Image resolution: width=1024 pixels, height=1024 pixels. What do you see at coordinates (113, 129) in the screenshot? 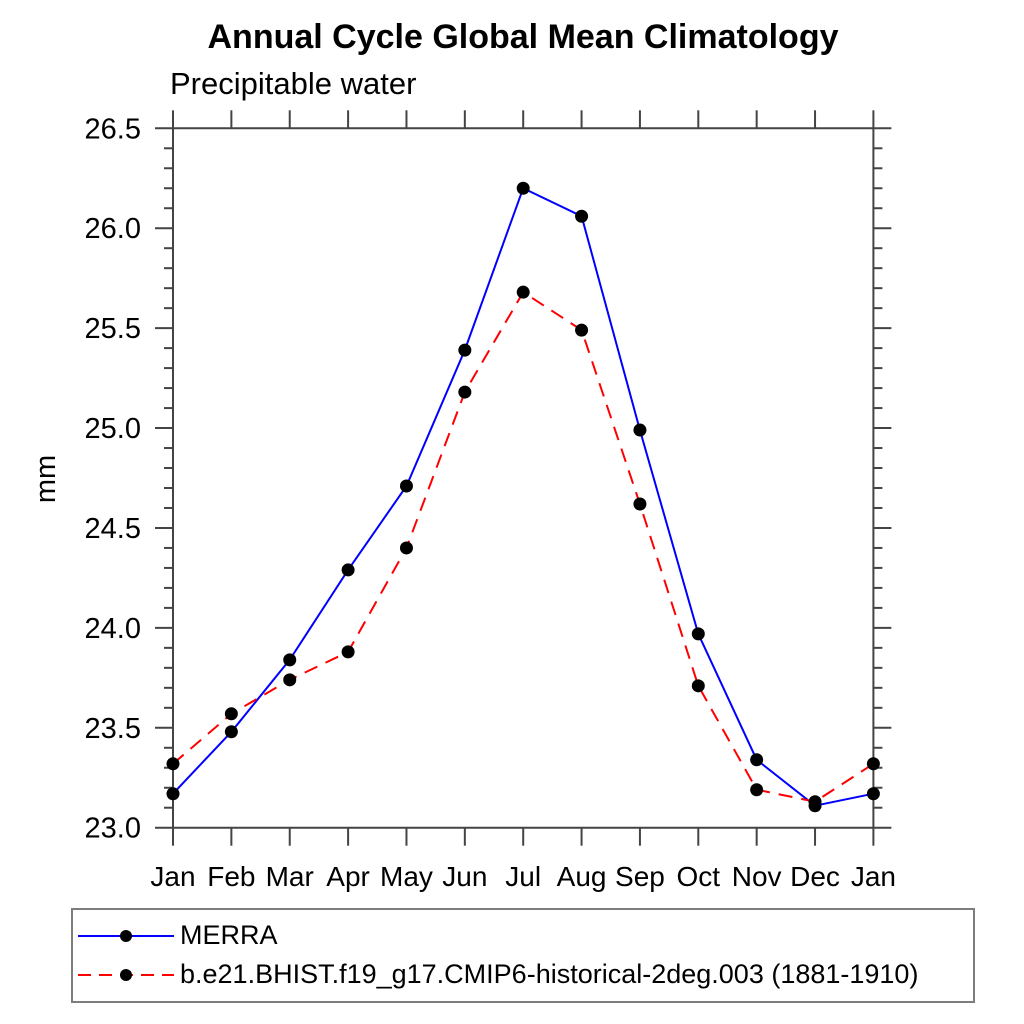
I see `y-axis-tick-label: 26.5` at bounding box center [113, 129].